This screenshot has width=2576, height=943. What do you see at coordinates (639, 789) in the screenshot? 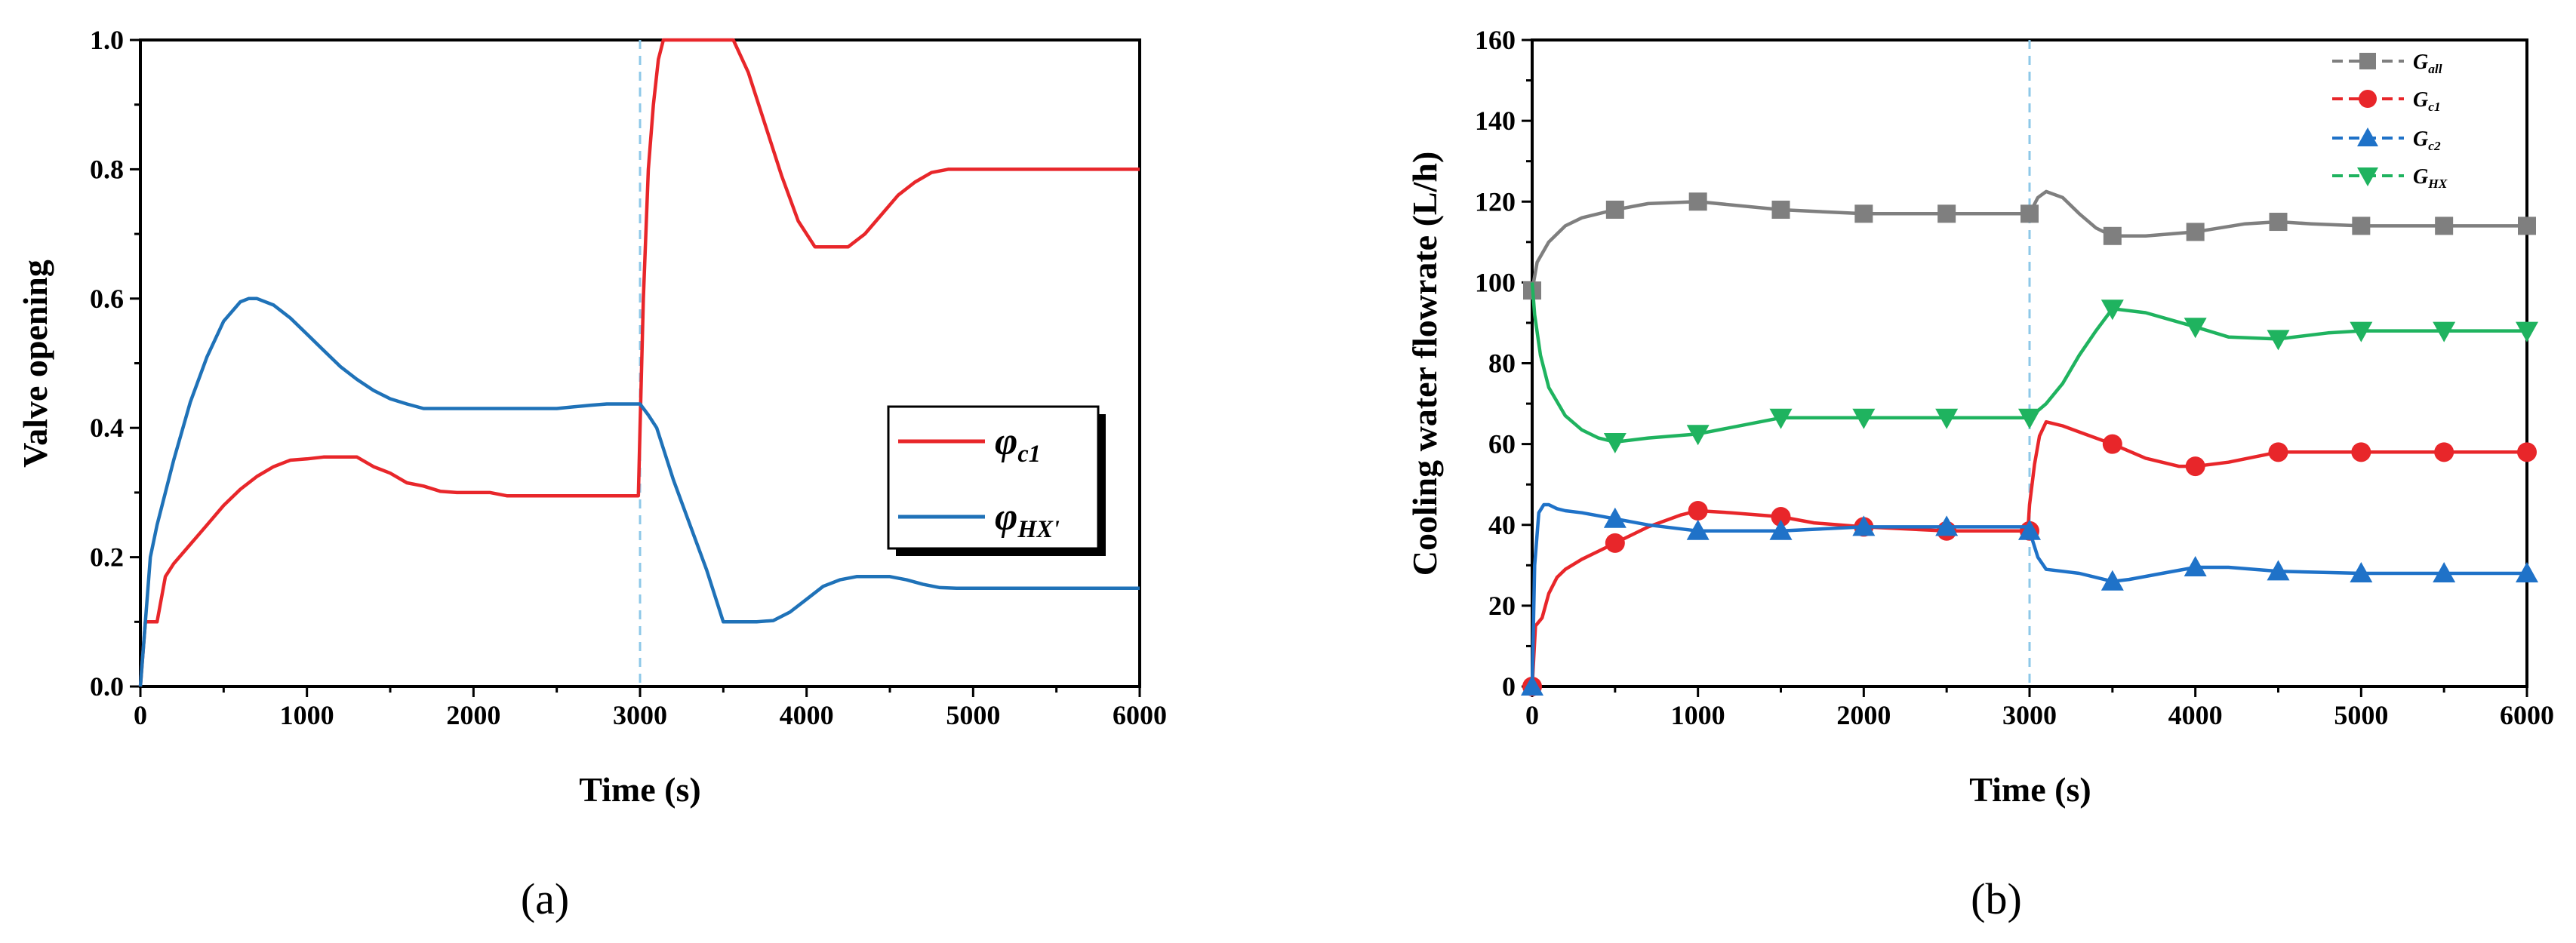
I see `x-axis-label-a: Time (s)` at bounding box center [639, 789].